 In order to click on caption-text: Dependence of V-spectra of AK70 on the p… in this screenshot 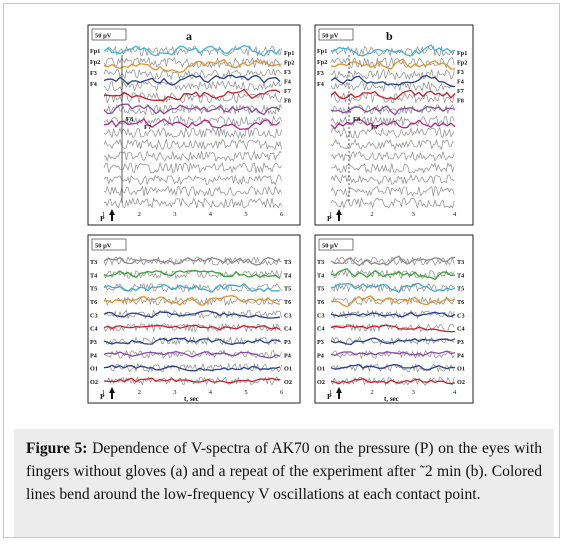, I will do `click(284, 471)`.